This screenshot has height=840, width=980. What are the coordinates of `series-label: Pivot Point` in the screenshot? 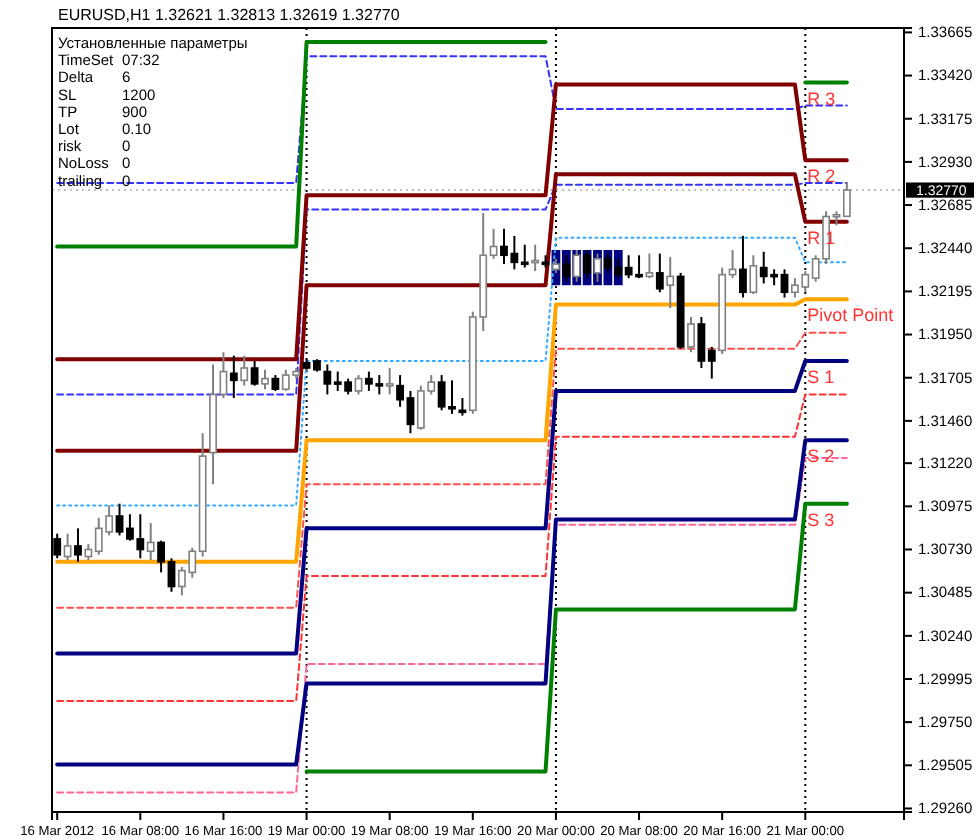 It's located at (851, 315).